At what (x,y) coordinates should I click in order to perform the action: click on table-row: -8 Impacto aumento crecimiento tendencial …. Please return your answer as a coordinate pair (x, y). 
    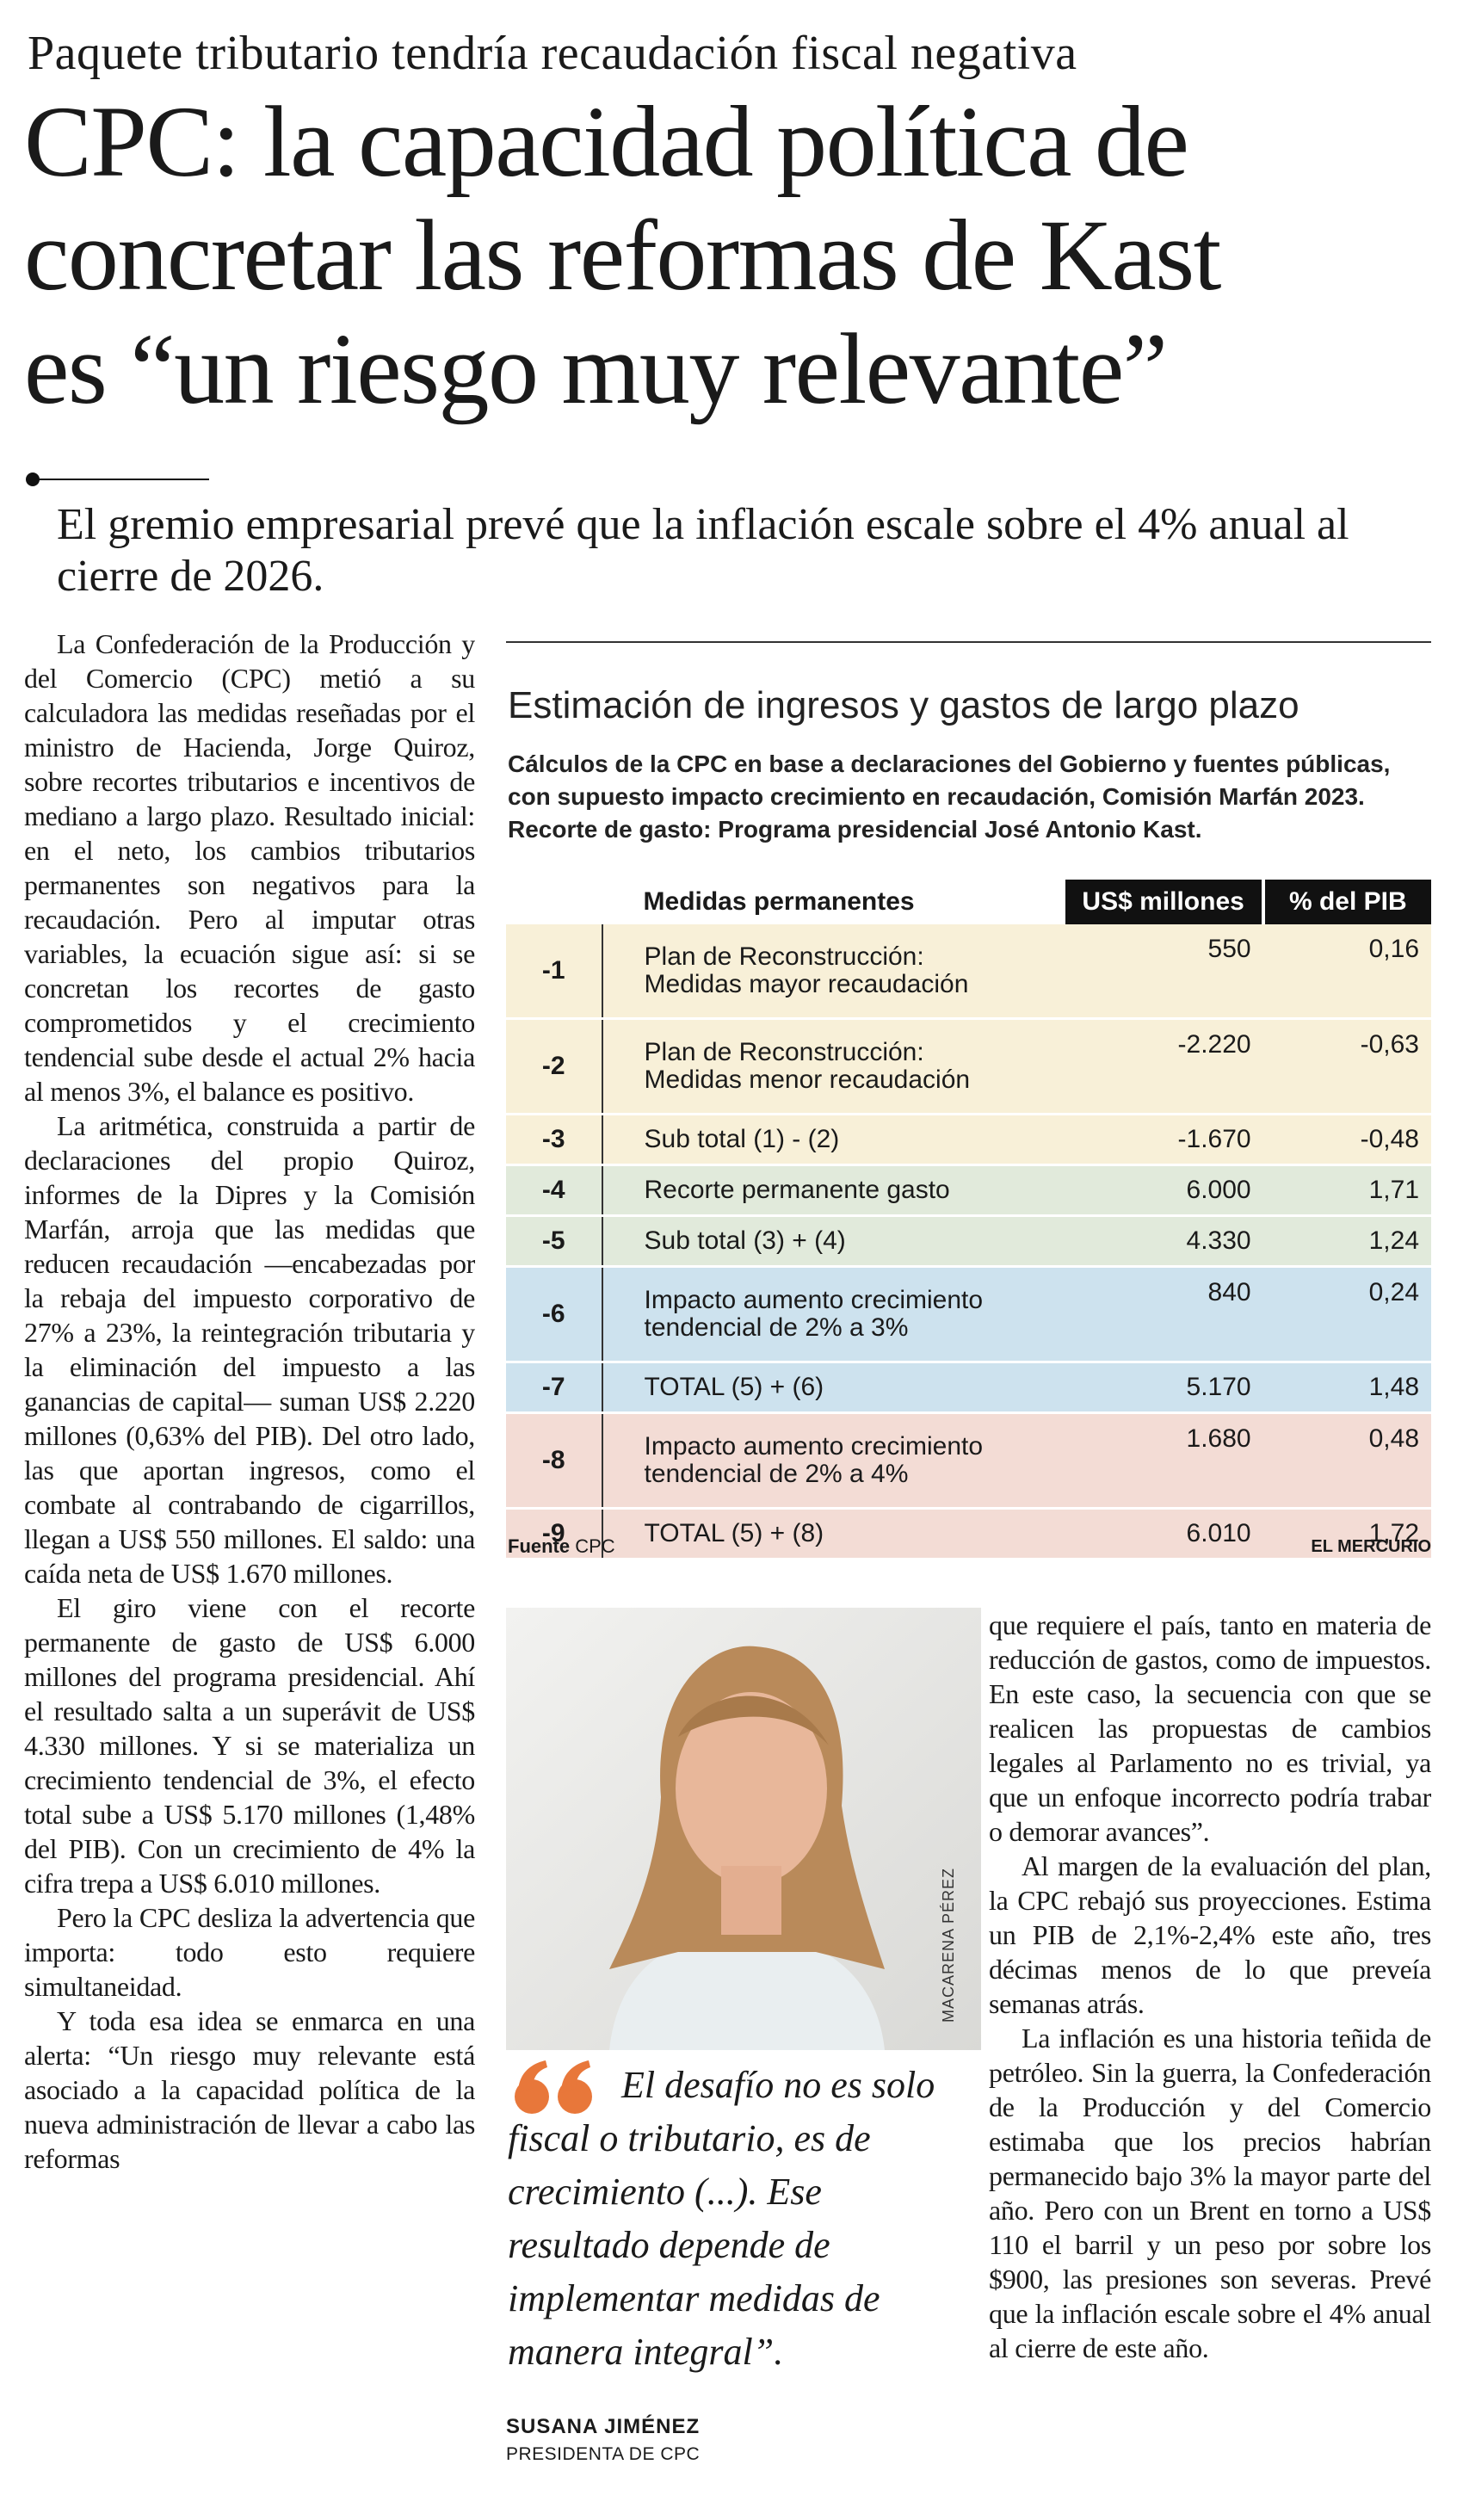
    Looking at the image, I should click on (968, 1461).